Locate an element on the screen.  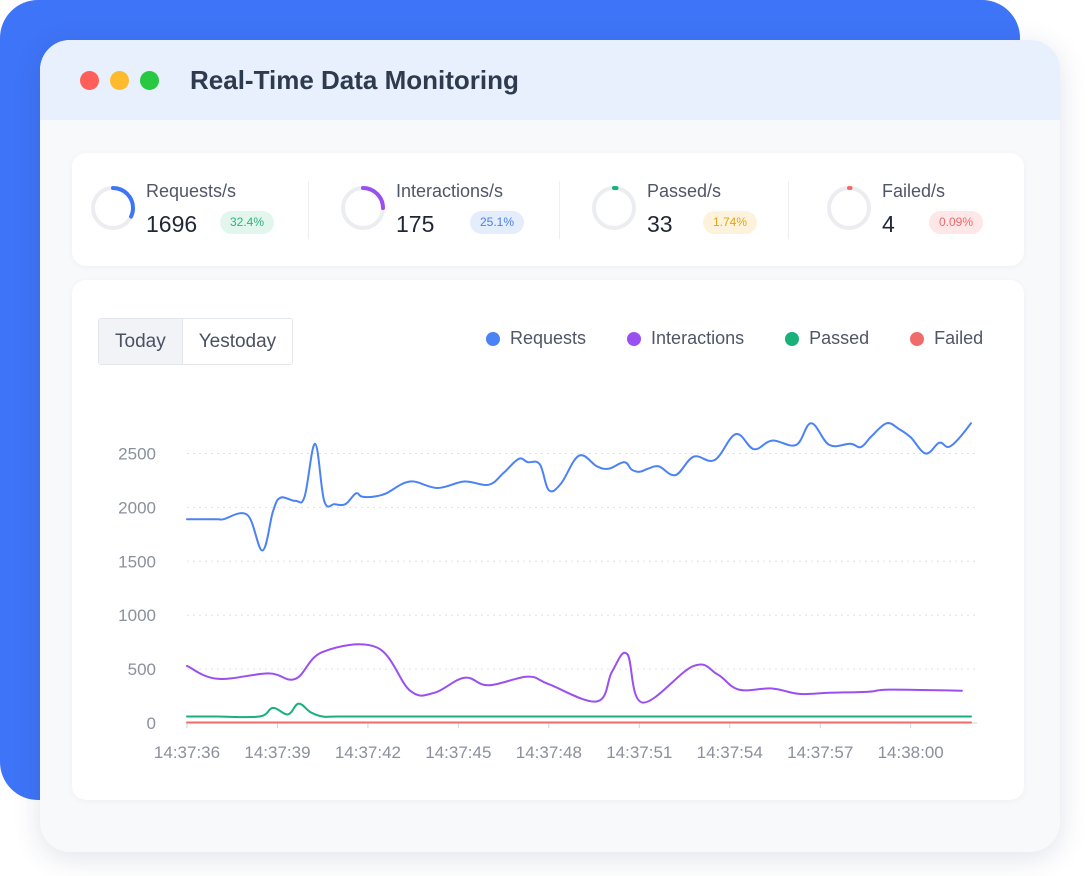
window-title: Real-Time Data Monitoring is located at coordinates (354, 79).